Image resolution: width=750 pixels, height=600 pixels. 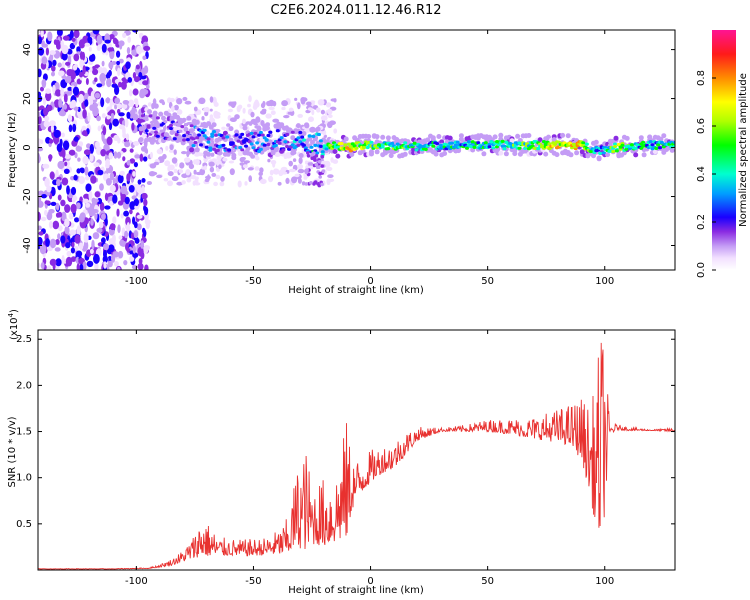 I want to click on y-tick-label: 2.0, so click(x=24, y=385).